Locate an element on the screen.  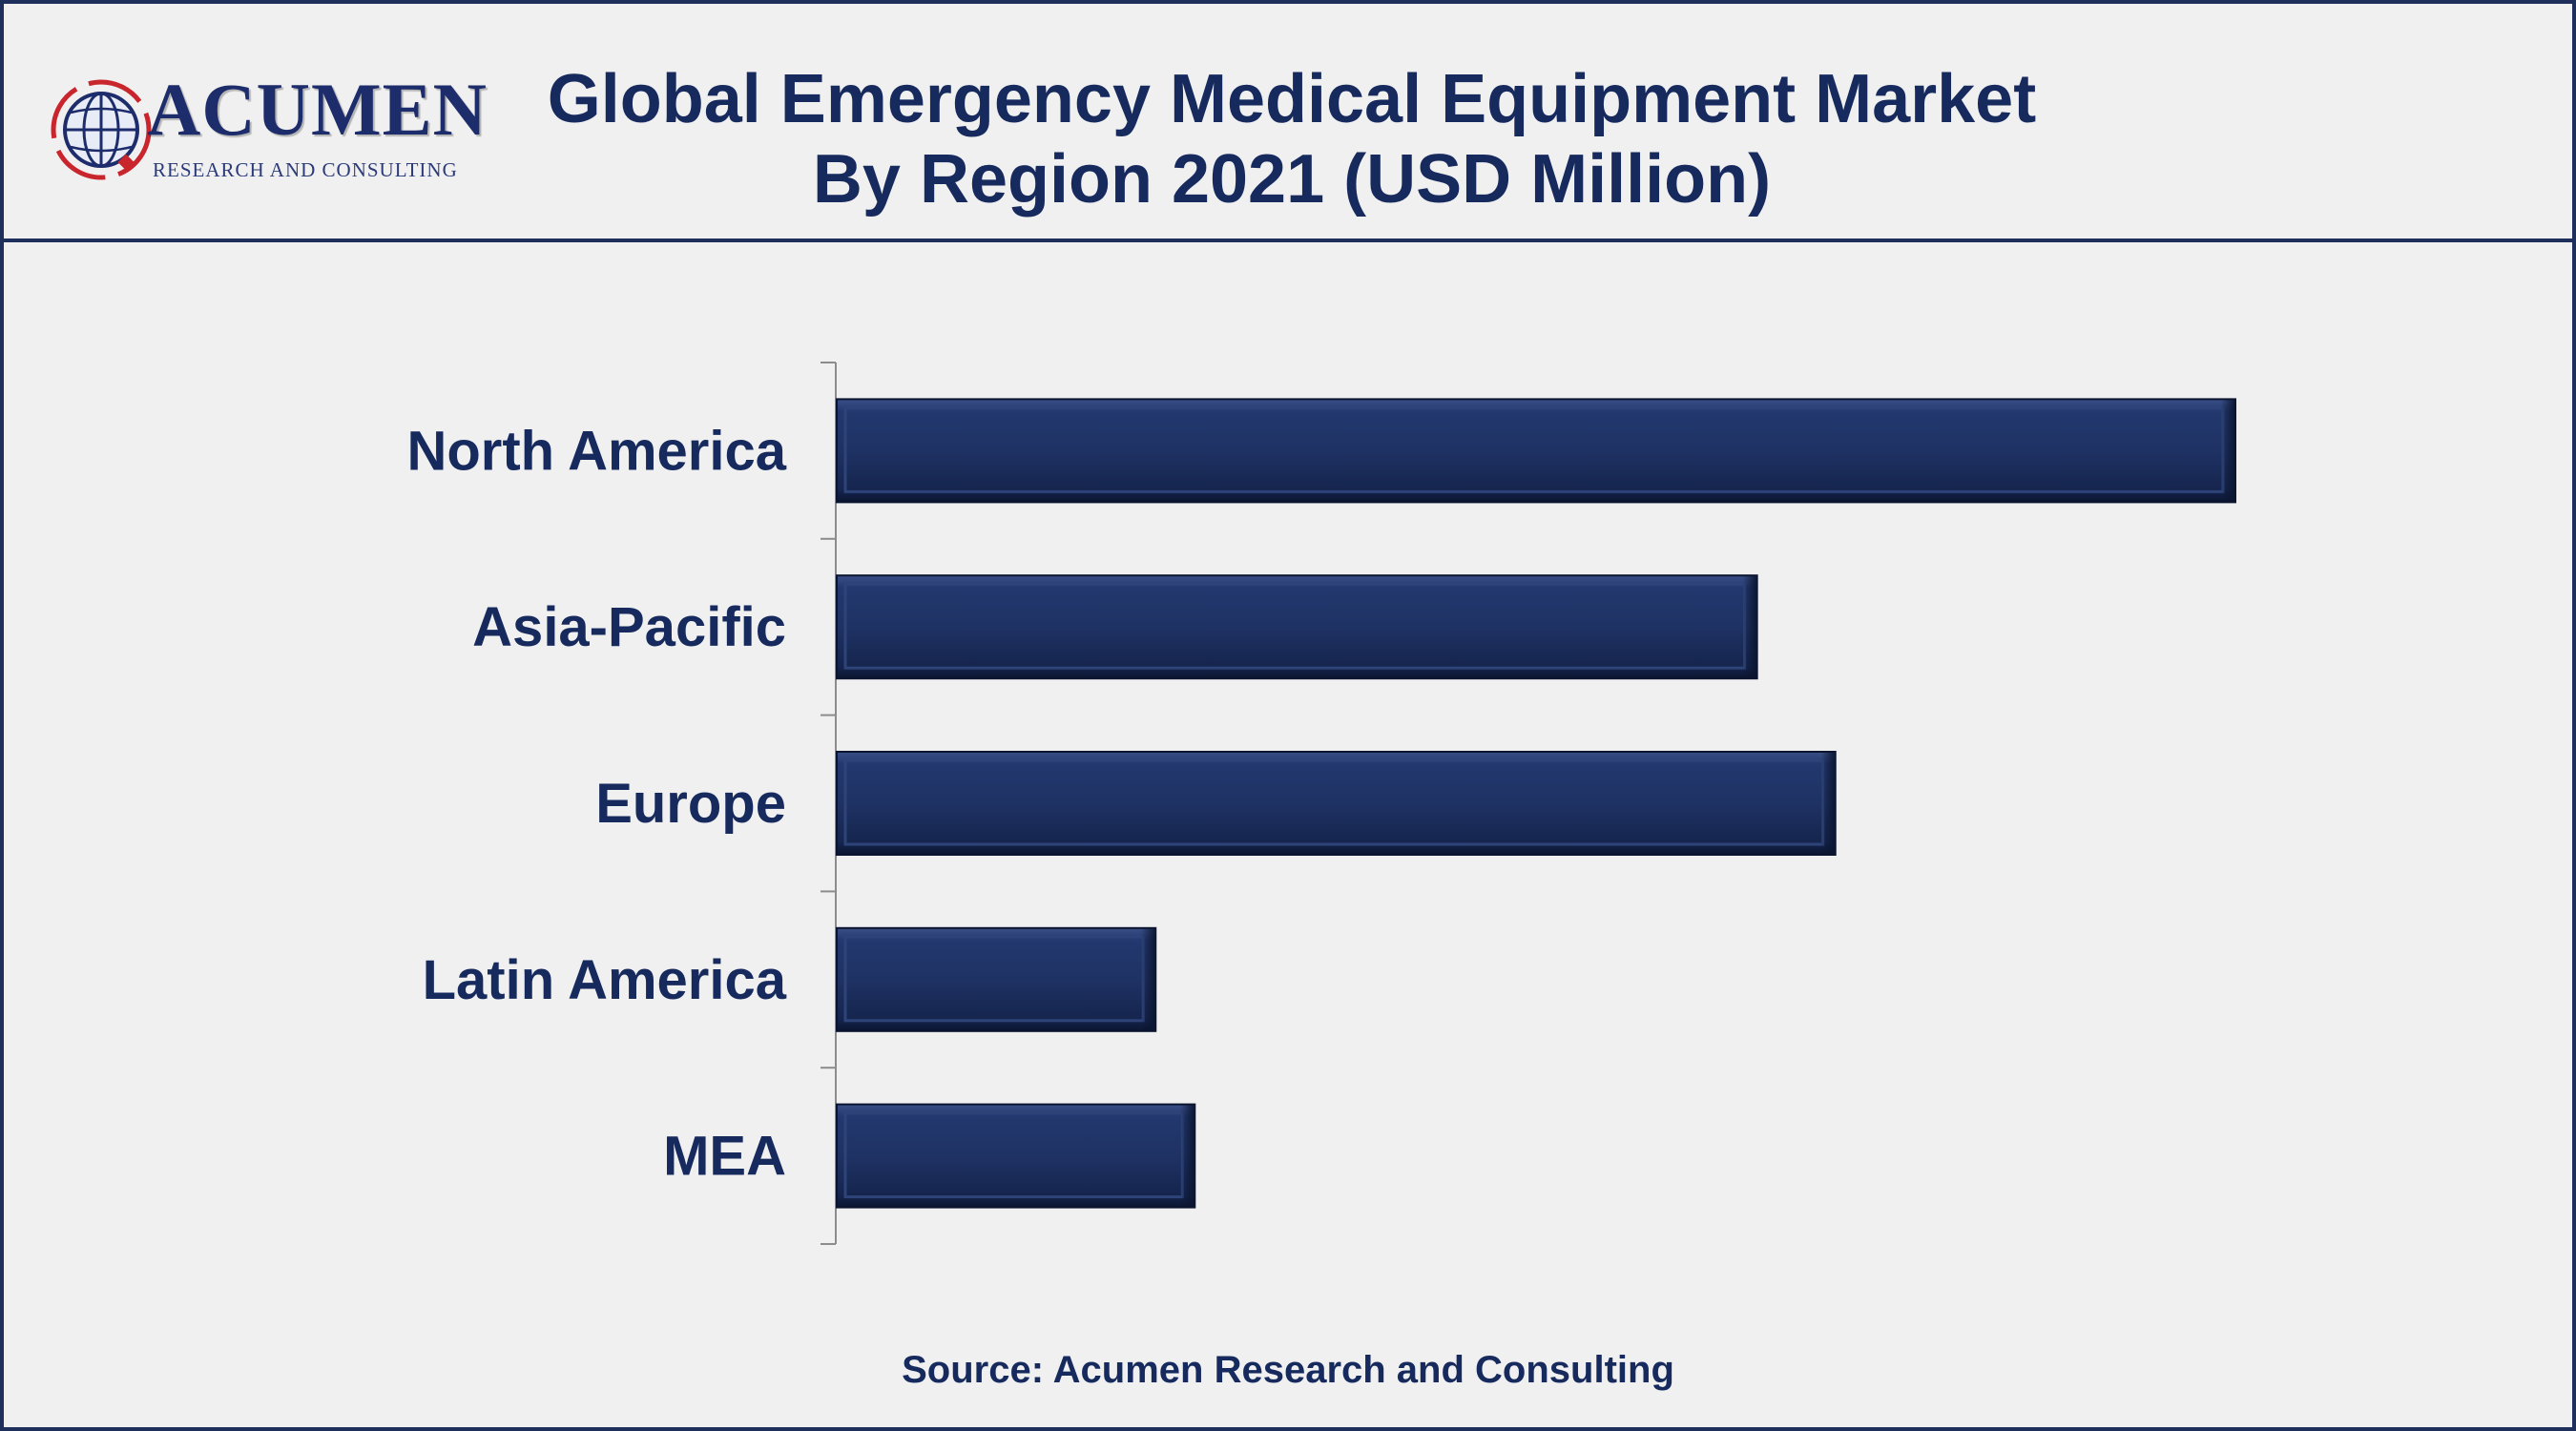
brand-name: ACUMEN is located at coordinates (317, 109).